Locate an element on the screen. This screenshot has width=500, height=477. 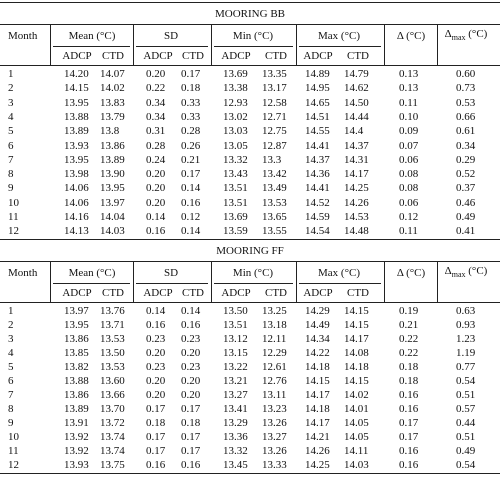
column-header: Δmax (°C) is located at coordinates (466, 273).